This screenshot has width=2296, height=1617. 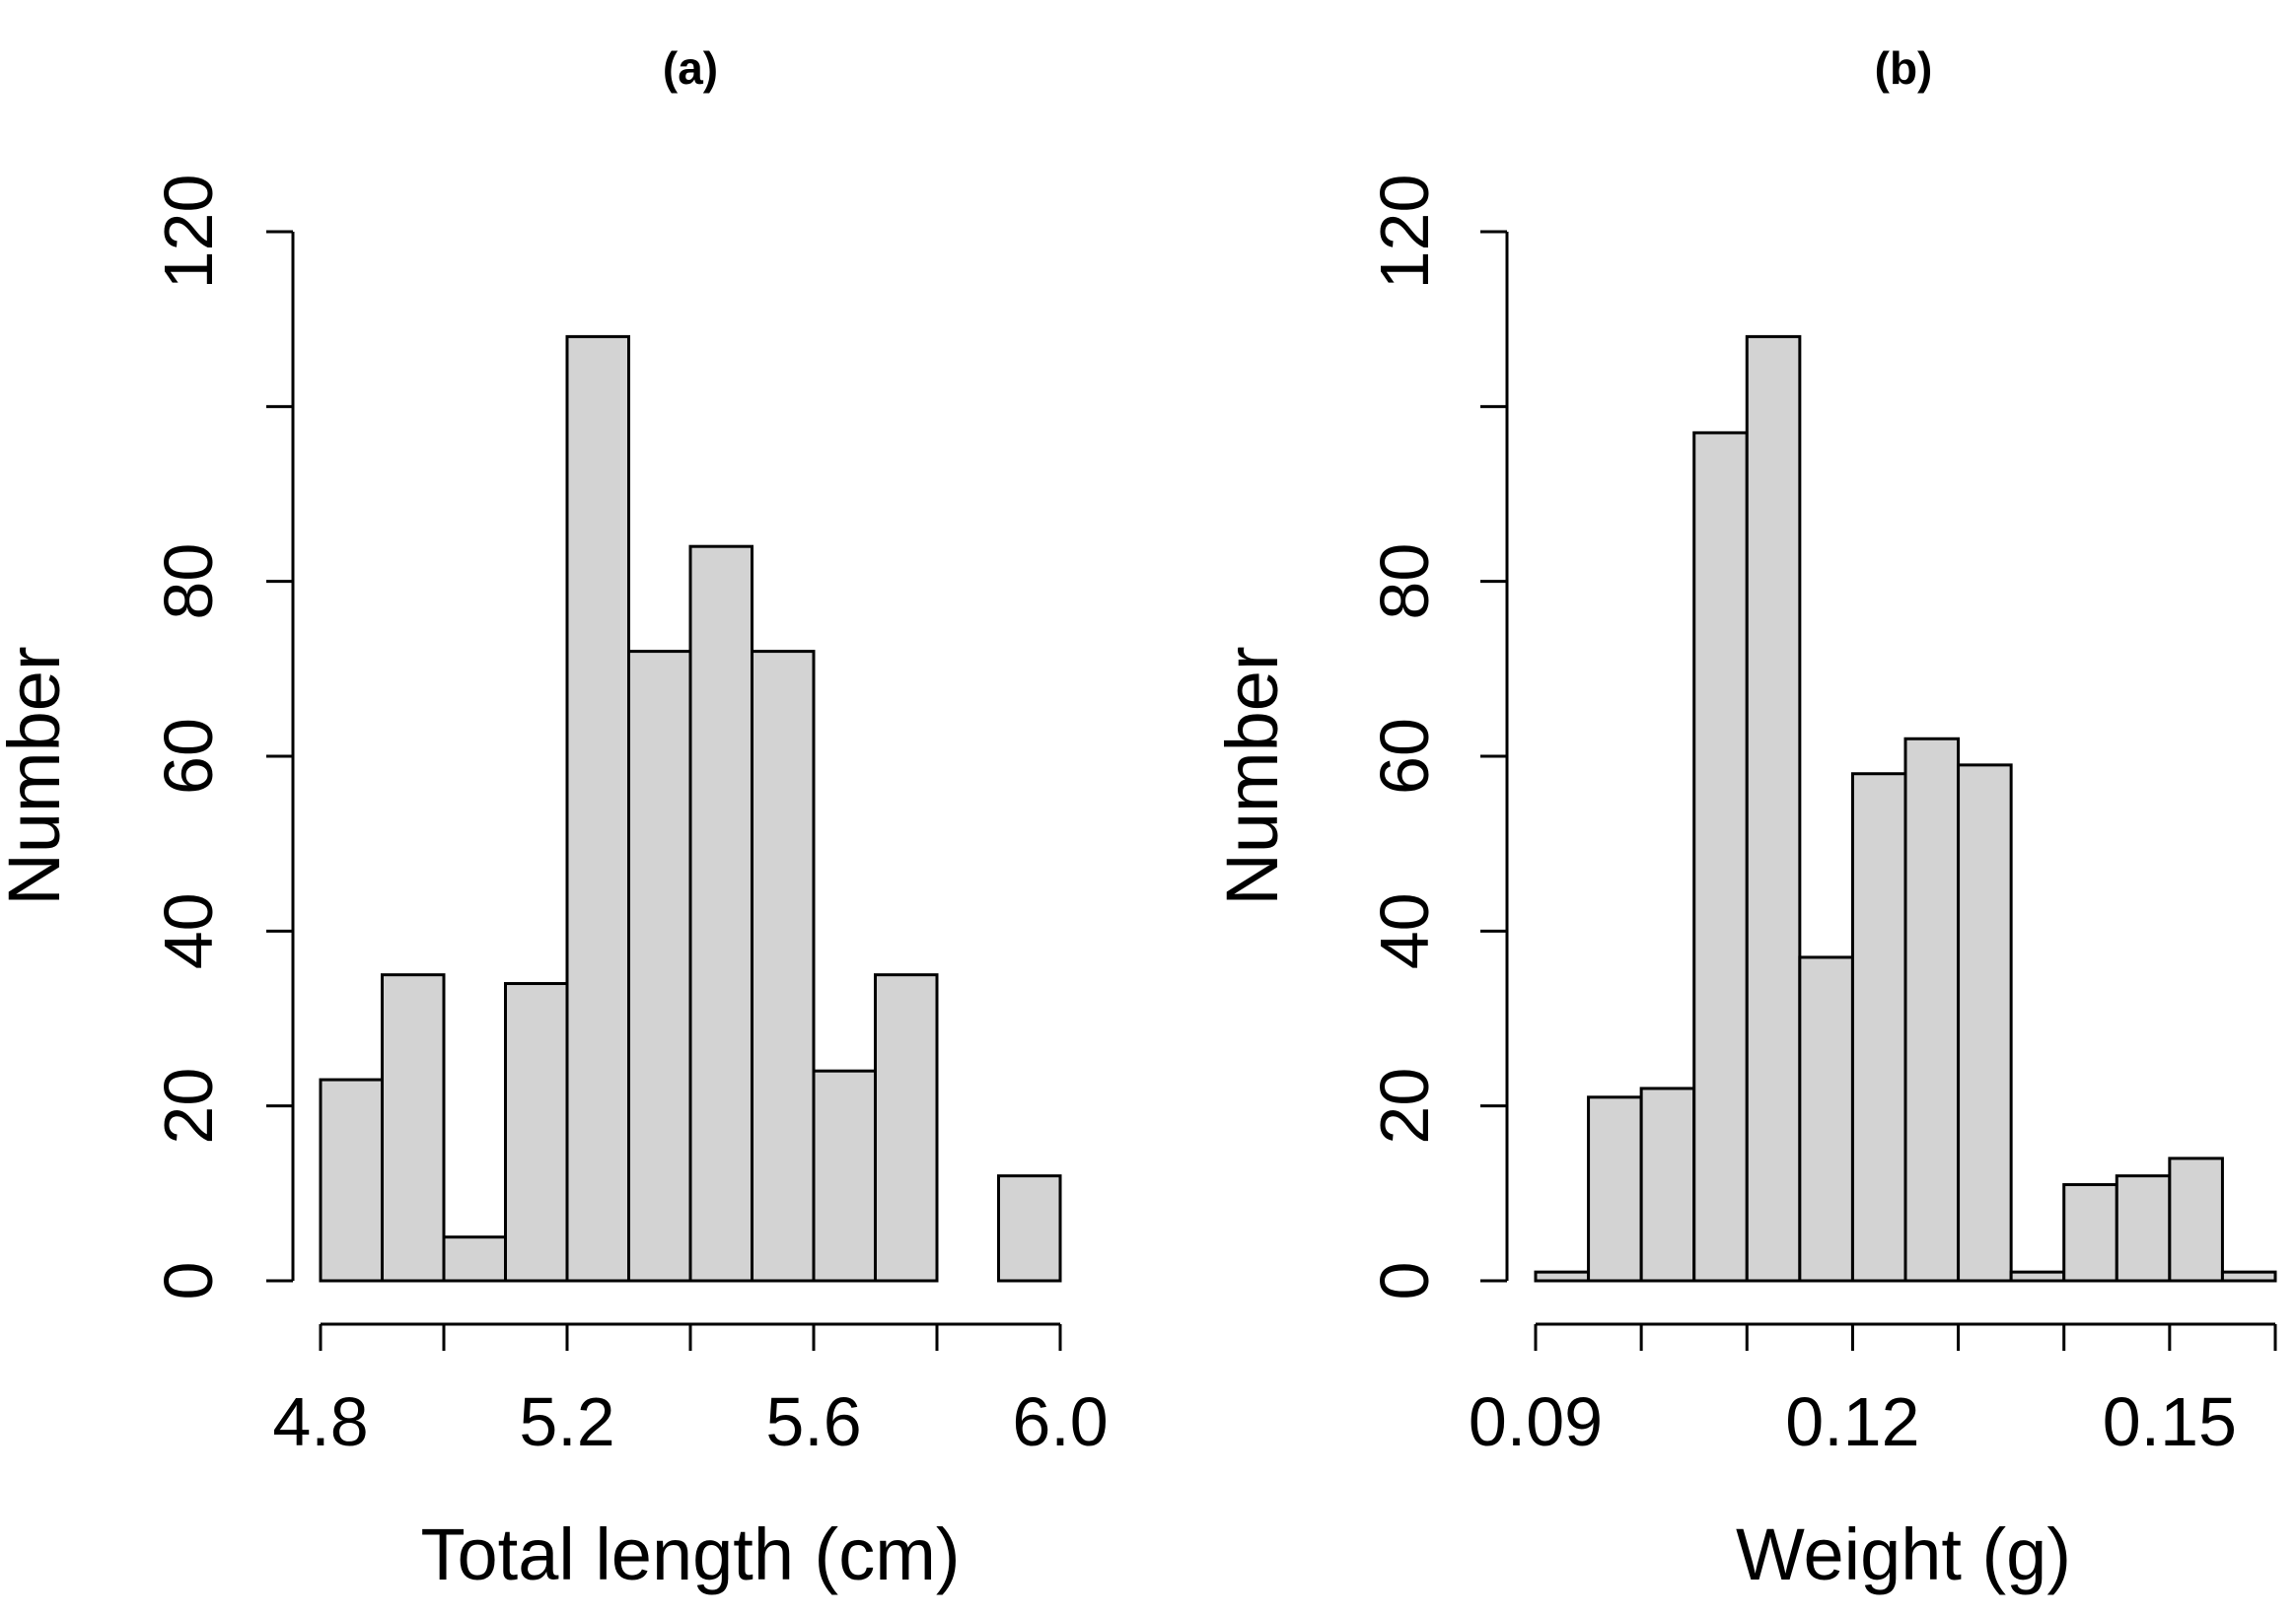 What do you see at coordinates (2170, 1421) in the screenshot?
I see `x-tick-label: 0.15` at bounding box center [2170, 1421].